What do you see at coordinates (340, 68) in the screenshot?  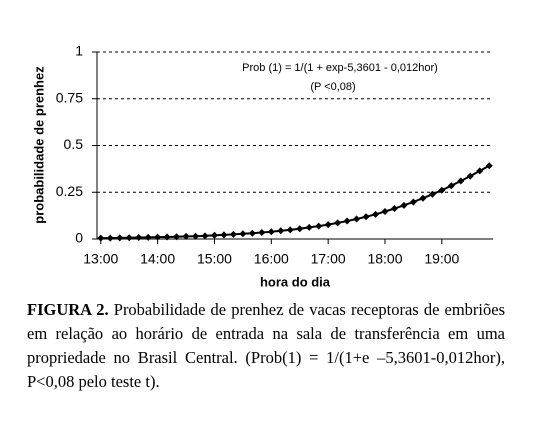 I see `annotation: Prob (1) = 1/(1 + exp-5,3601 - 0,012hor)` at bounding box center [340, 68].